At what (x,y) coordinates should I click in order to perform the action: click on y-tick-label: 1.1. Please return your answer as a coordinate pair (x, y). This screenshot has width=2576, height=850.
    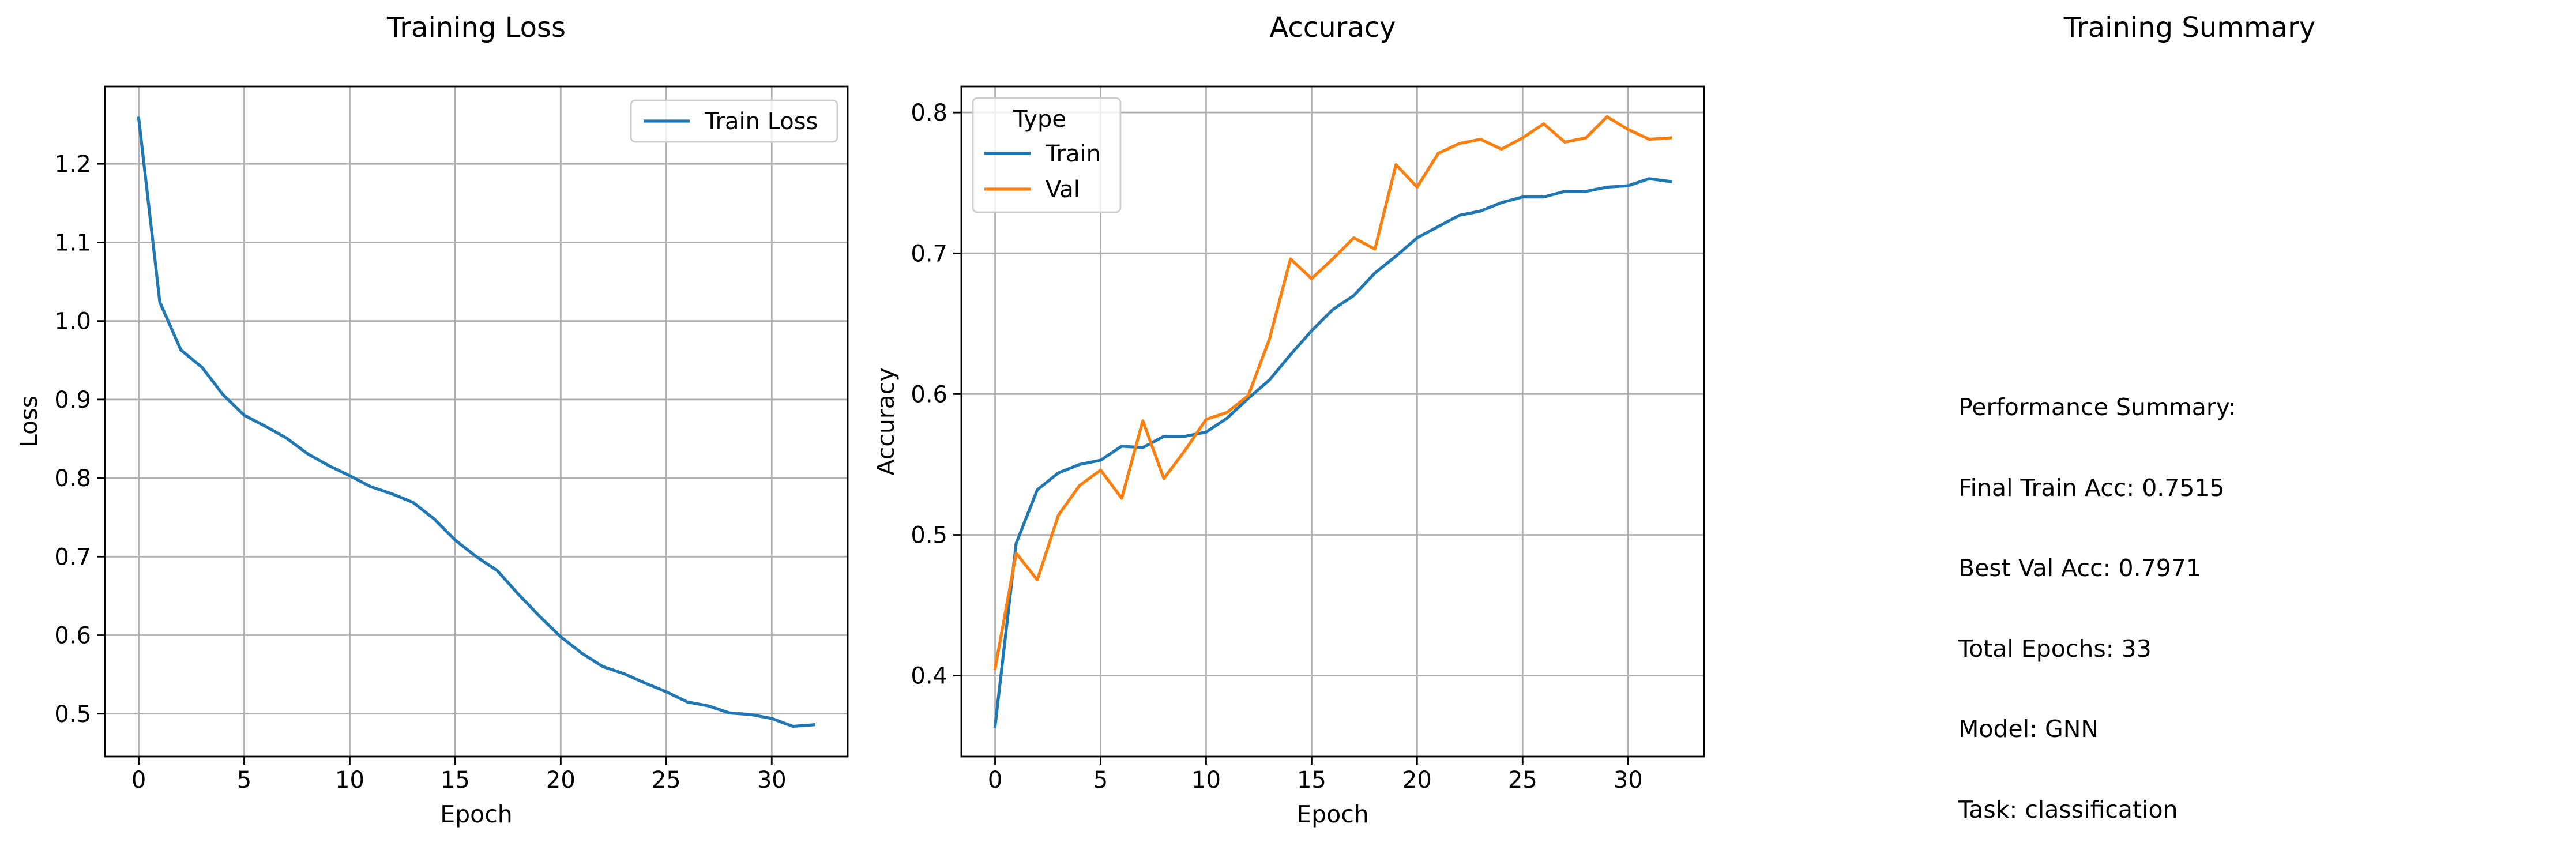
    Looking at the image, I should click on (72, 243).